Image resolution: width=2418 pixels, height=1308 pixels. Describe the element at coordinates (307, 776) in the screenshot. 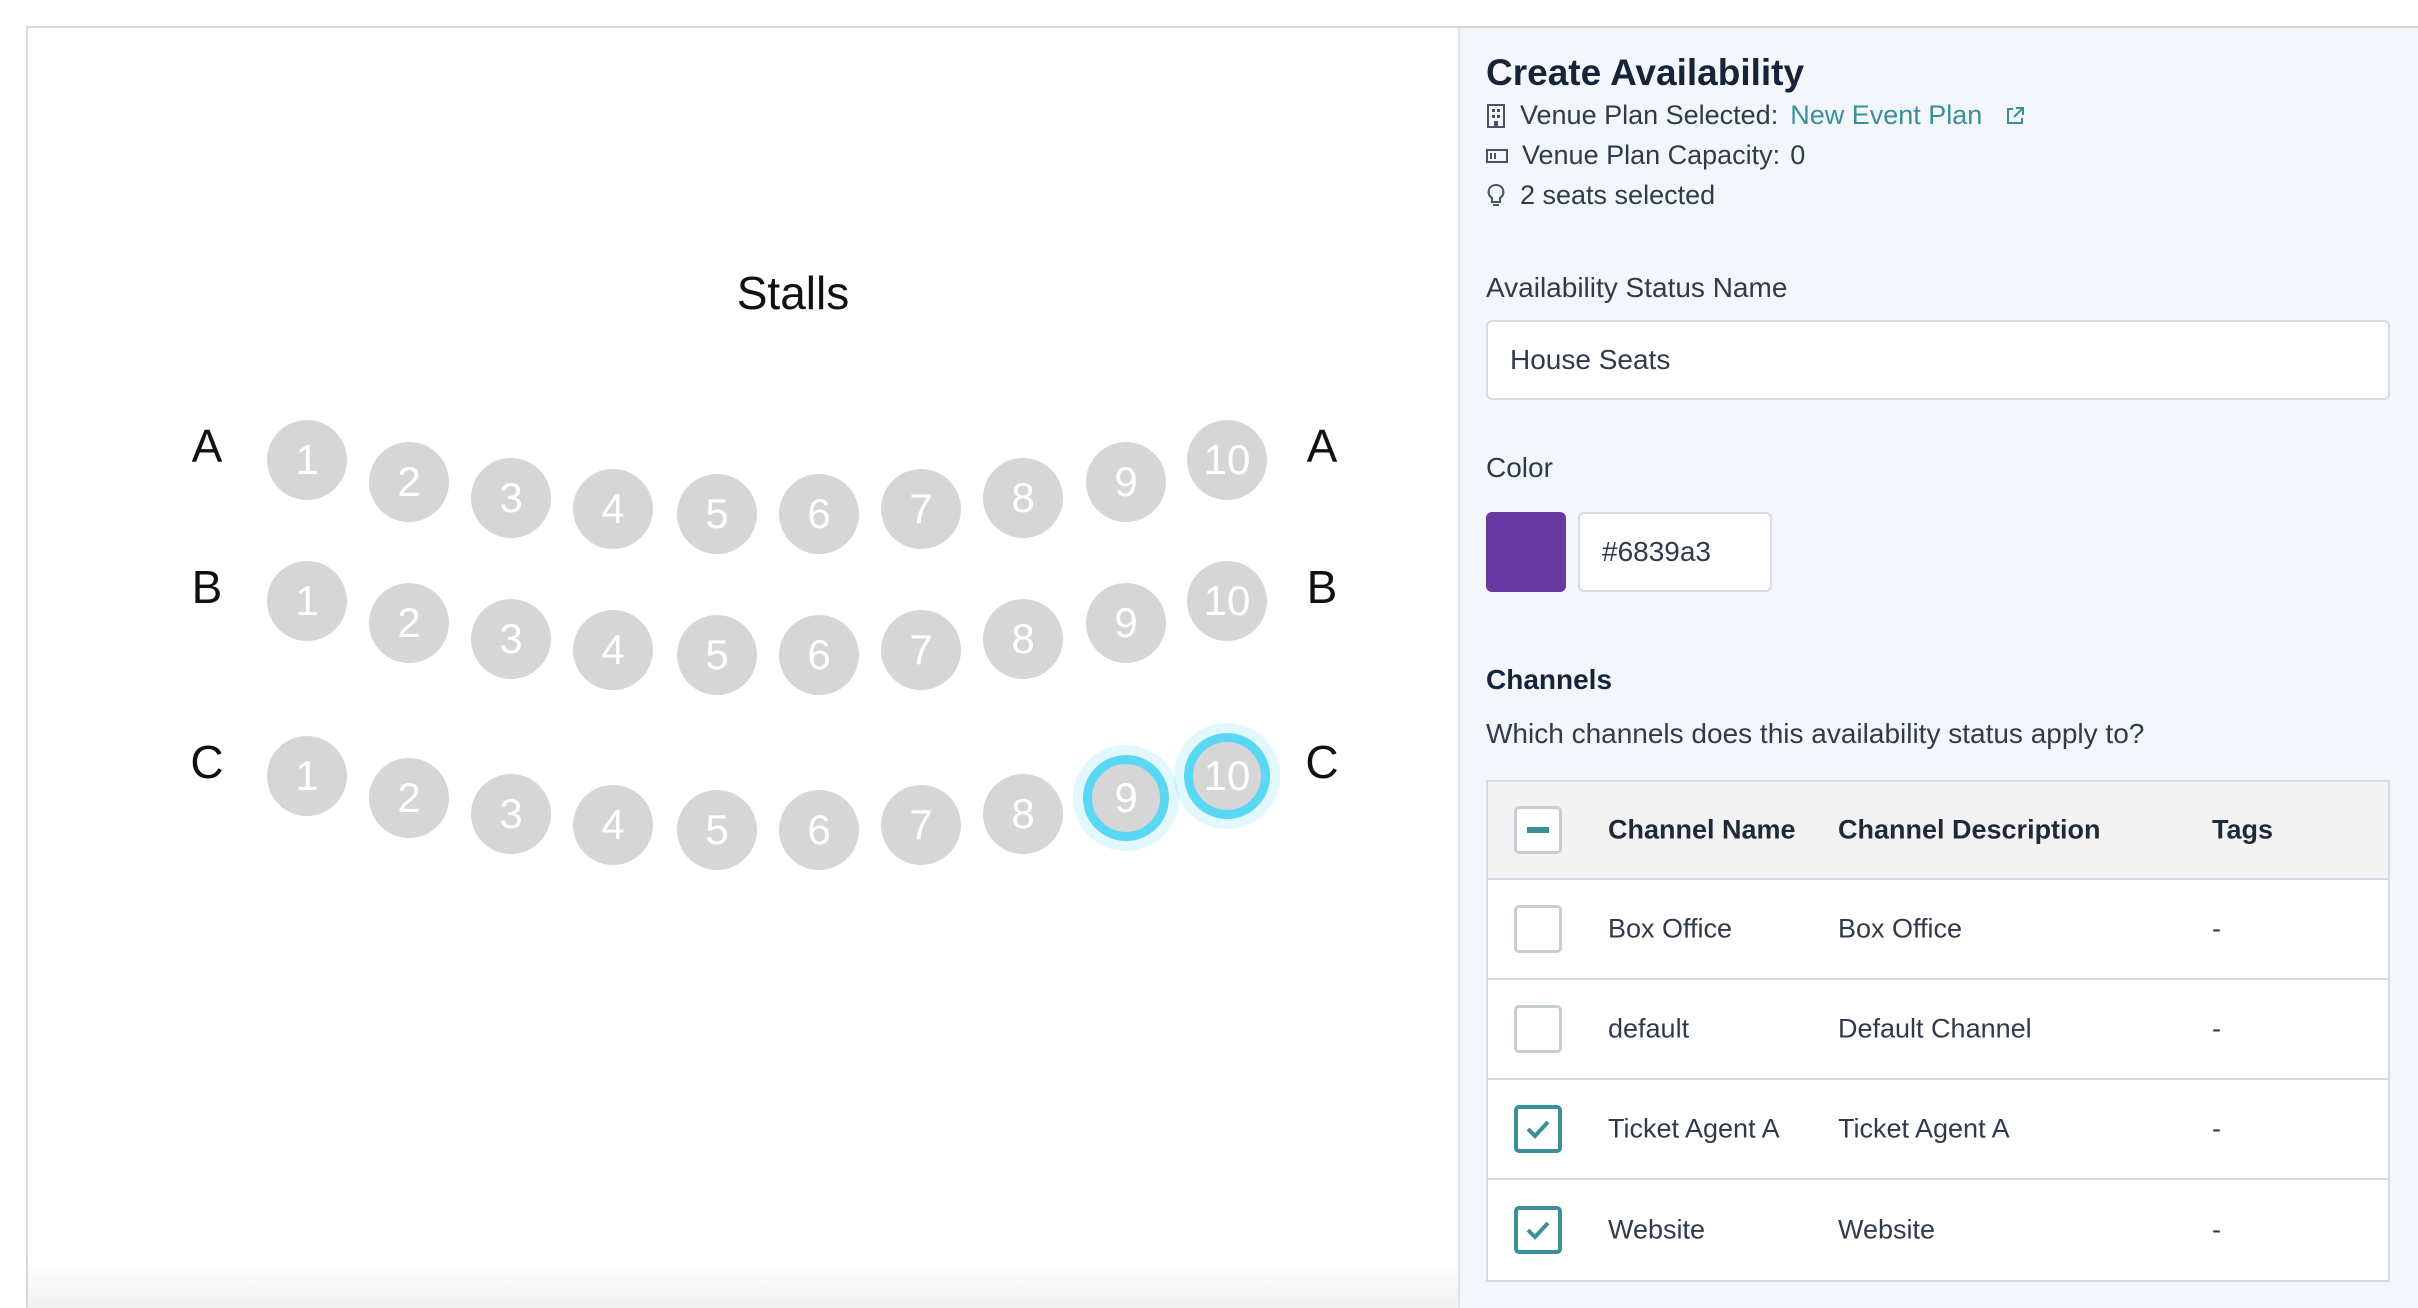

I see `seat-C1: 1` at that location.